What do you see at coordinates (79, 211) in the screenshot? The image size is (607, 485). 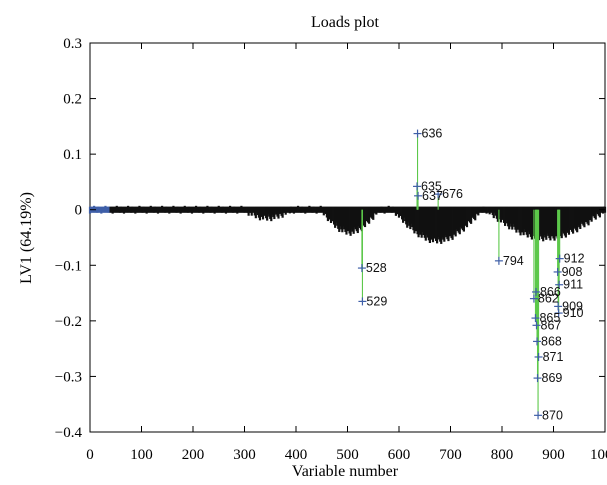 I see `y-tick-label: 0` at bounding box center [79, 211].